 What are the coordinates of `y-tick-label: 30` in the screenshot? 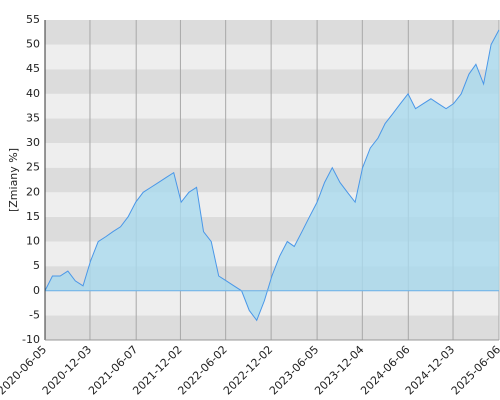 It's located at (33, 142).